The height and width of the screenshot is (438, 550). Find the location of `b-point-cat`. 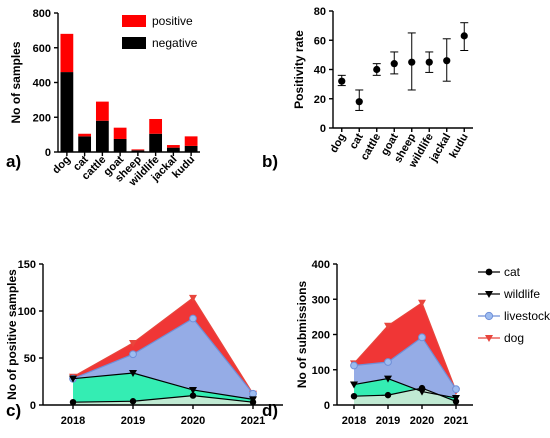

b-point-cat is located at coordinates (359, 102).